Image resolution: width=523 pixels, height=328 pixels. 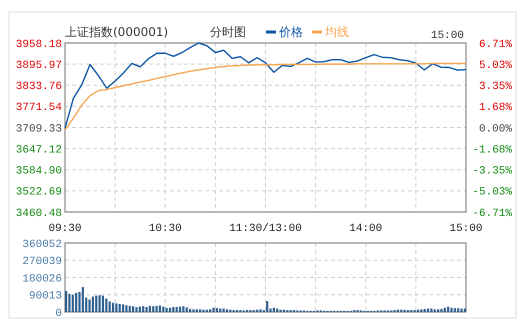 I want to click on y2-tick-label: -5.03%, so click(x=492, y=192).